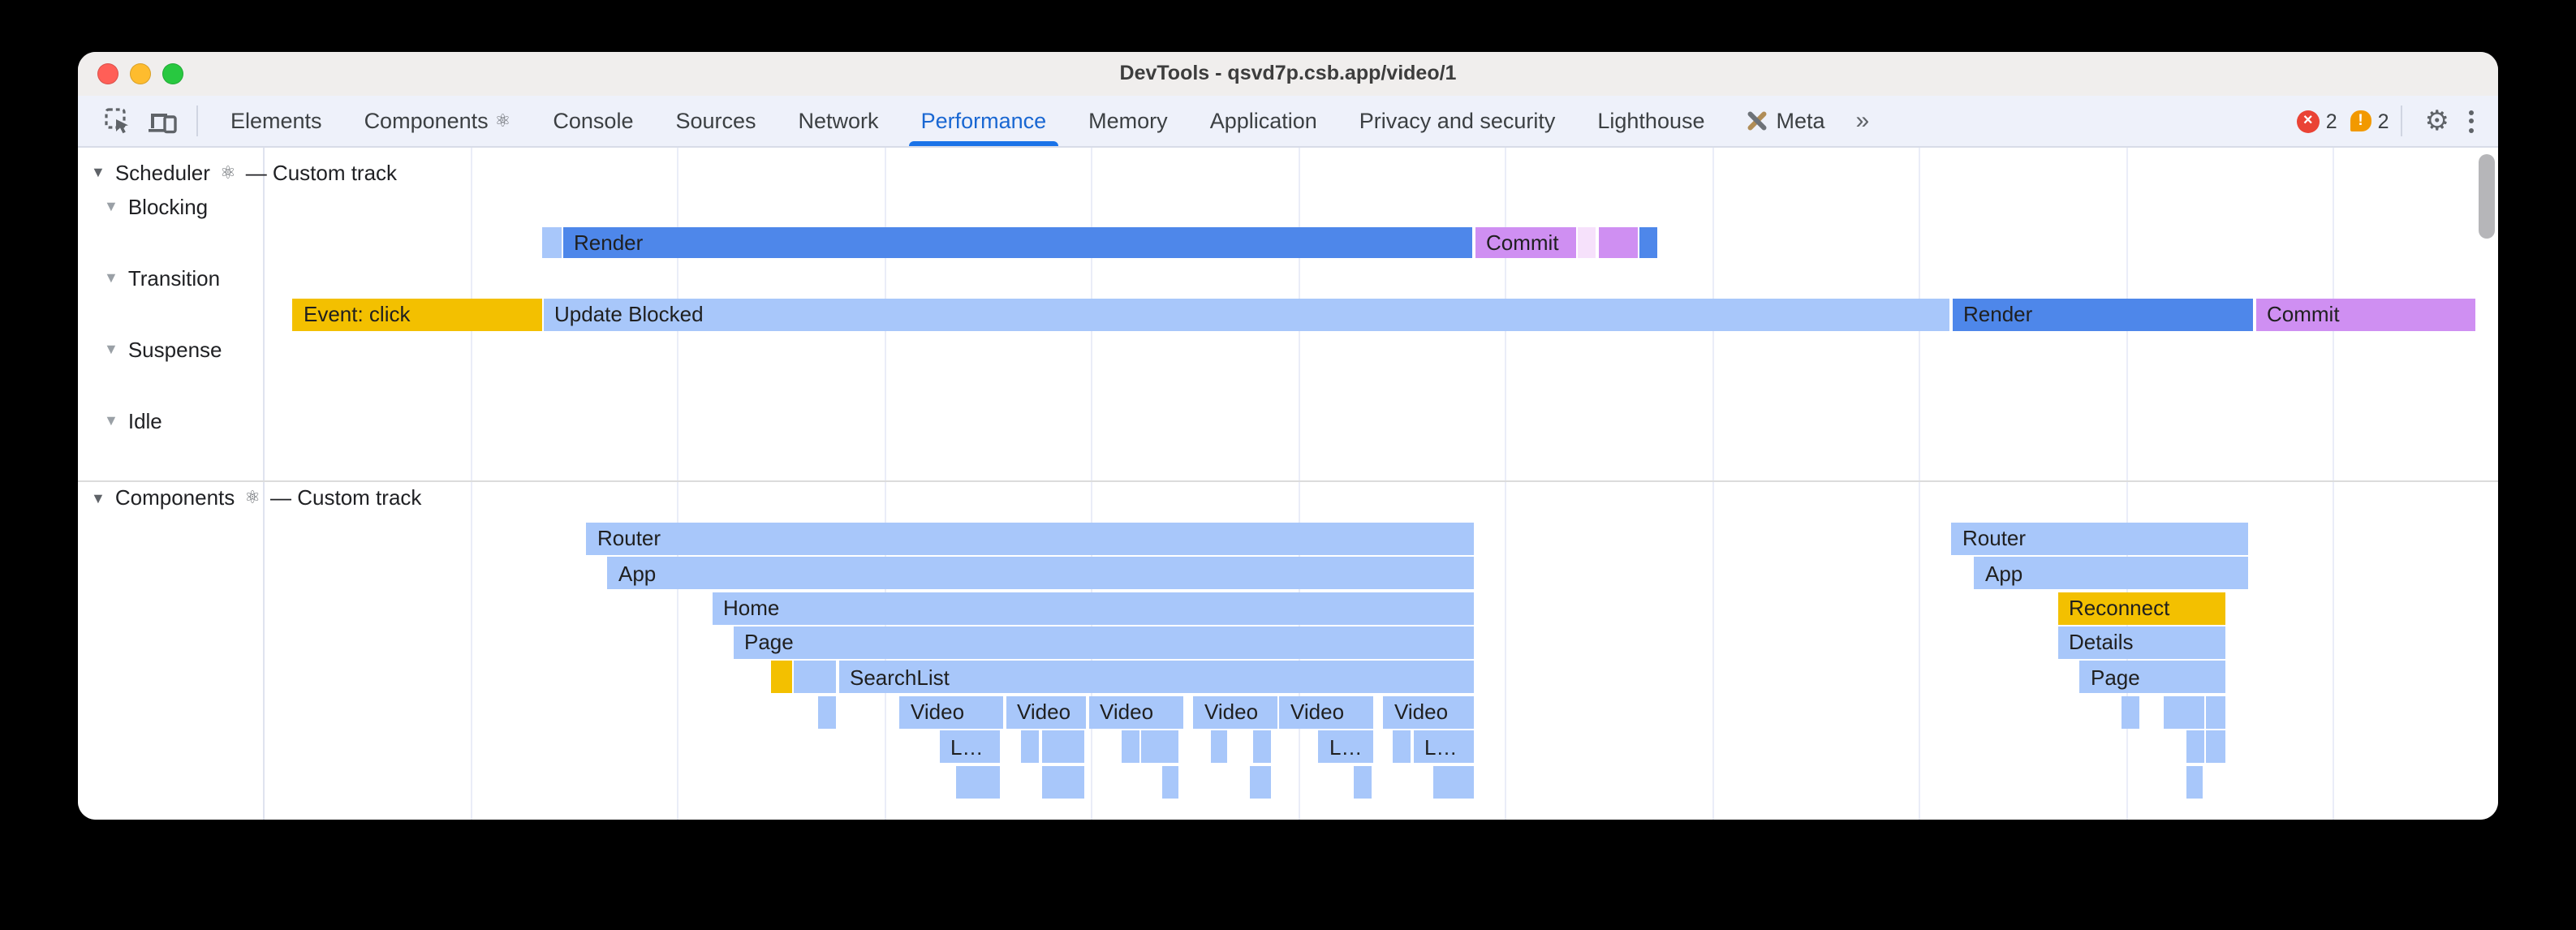 The width and height of the screenshot is (2576, 930). I want to click on tab-lighthouse: Lighthouse, so click(1651, 121).